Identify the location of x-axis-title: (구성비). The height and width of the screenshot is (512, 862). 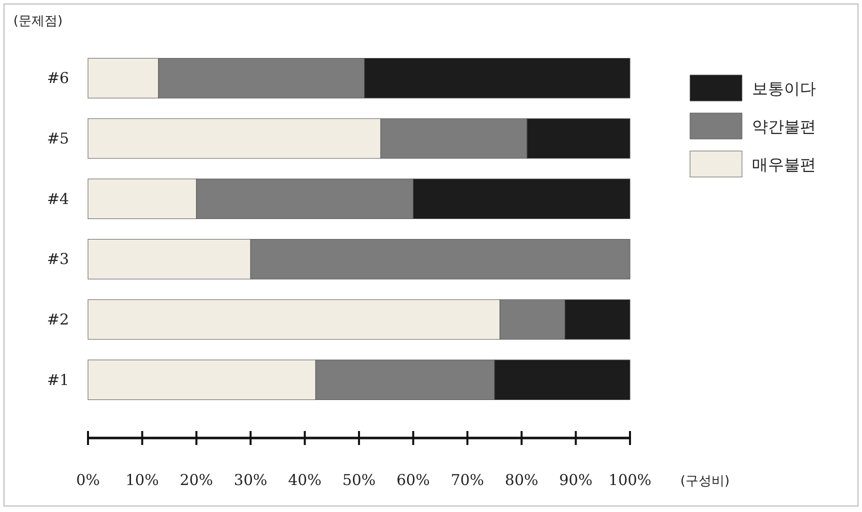
(705, 481).